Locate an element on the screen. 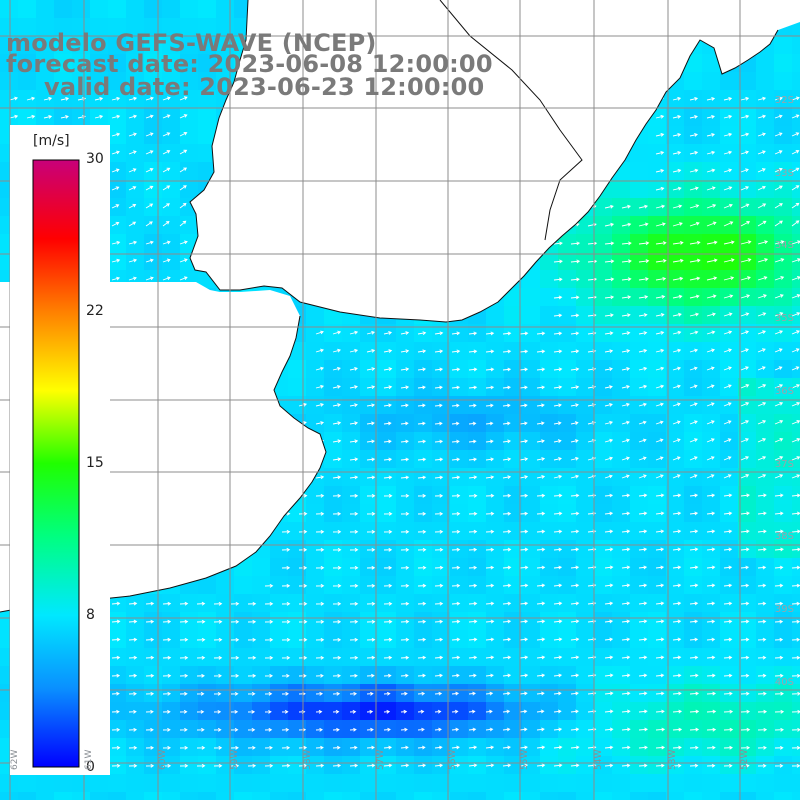  model-title: modelo GEFS-WAVE (NCEP) is located at coordinates (191, 43).